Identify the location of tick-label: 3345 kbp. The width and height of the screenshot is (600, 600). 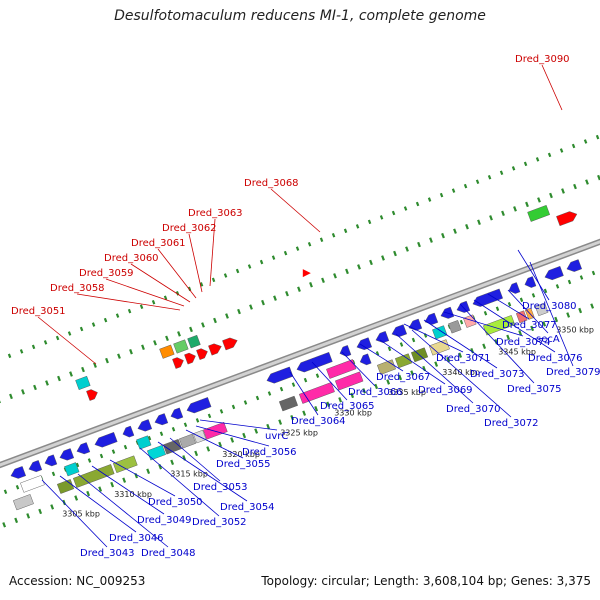
(517, 351).